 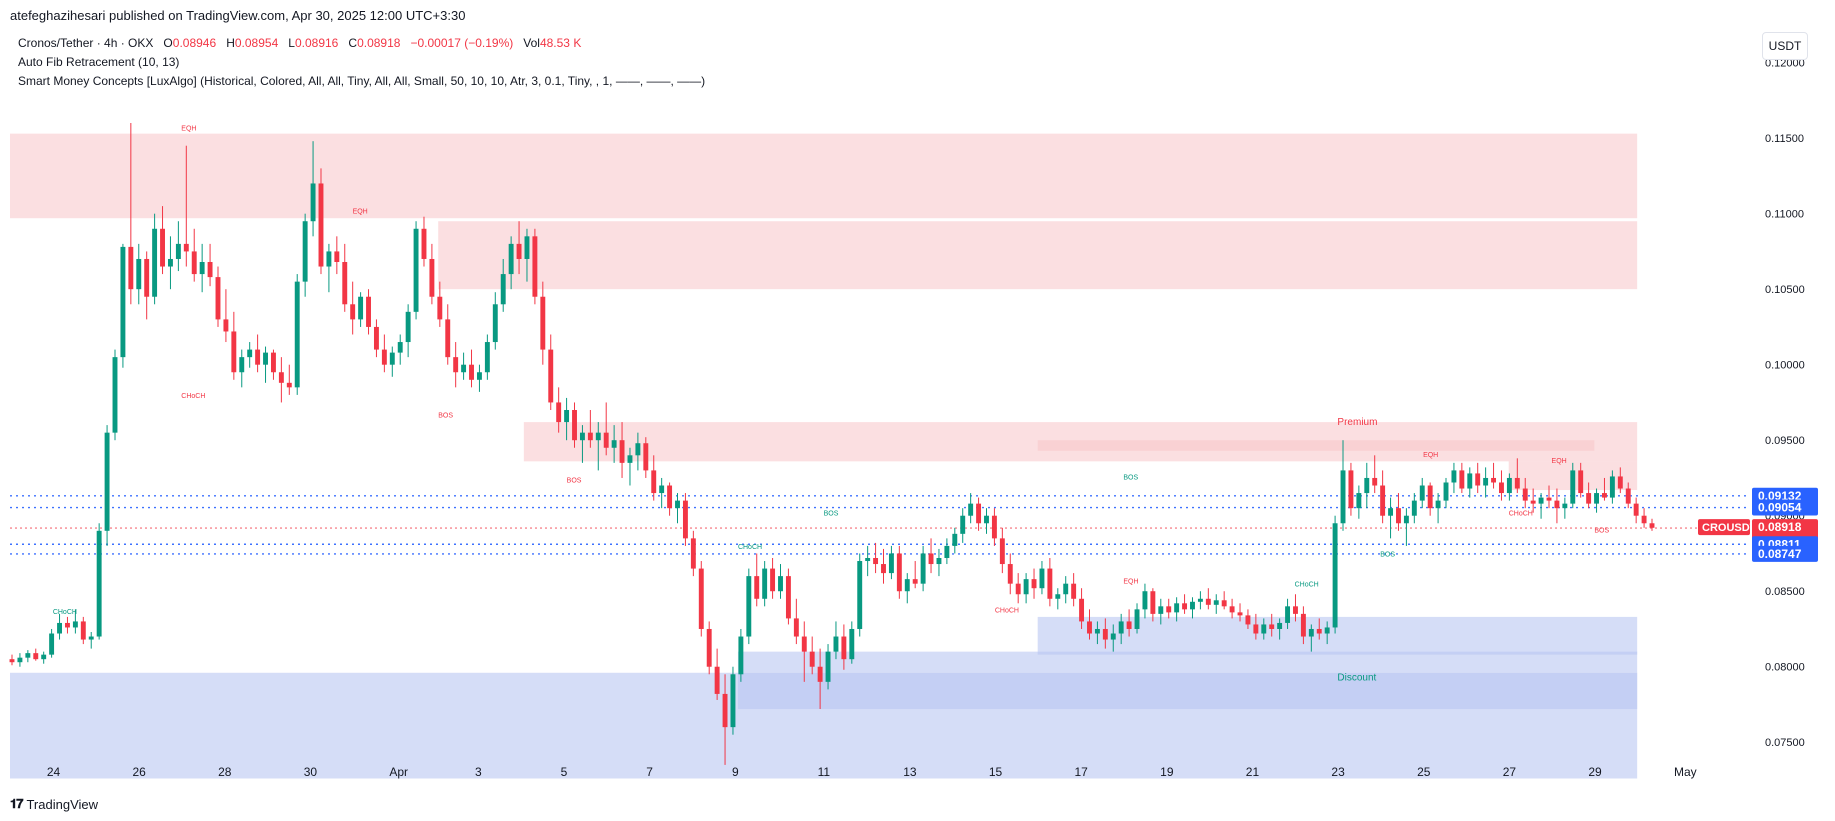 What do you see at coordinates (531, 43) in the screenshot?
I see `volume-label: Vol` at bounding box center [531, 43].